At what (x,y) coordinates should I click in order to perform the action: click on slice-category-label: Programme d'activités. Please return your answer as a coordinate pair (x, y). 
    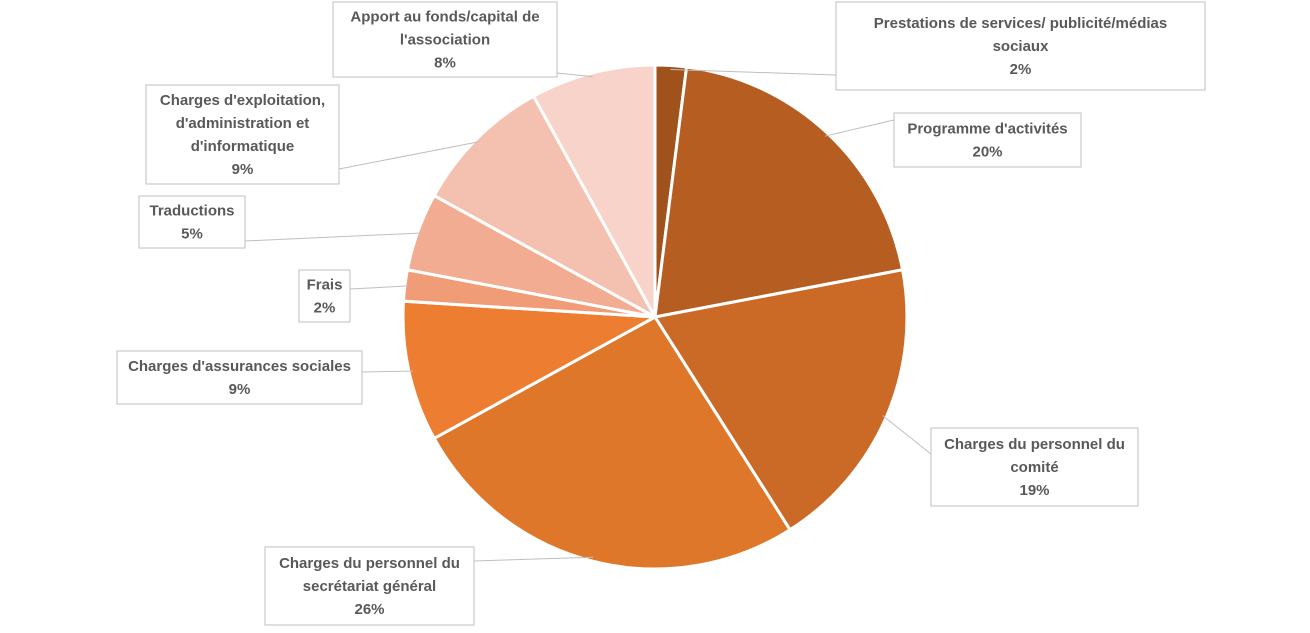
    Looking at the image, I should click on (987, 129).